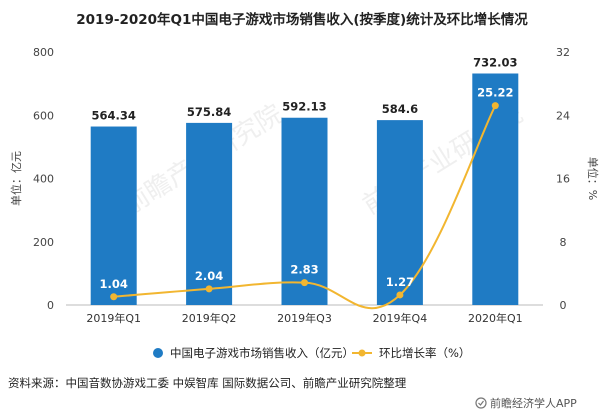 The width and height of the screenshot is (604, 417). Describe the element at coordinates (362, 353) in the screenshot. I see `legend-line-dot` at that location.